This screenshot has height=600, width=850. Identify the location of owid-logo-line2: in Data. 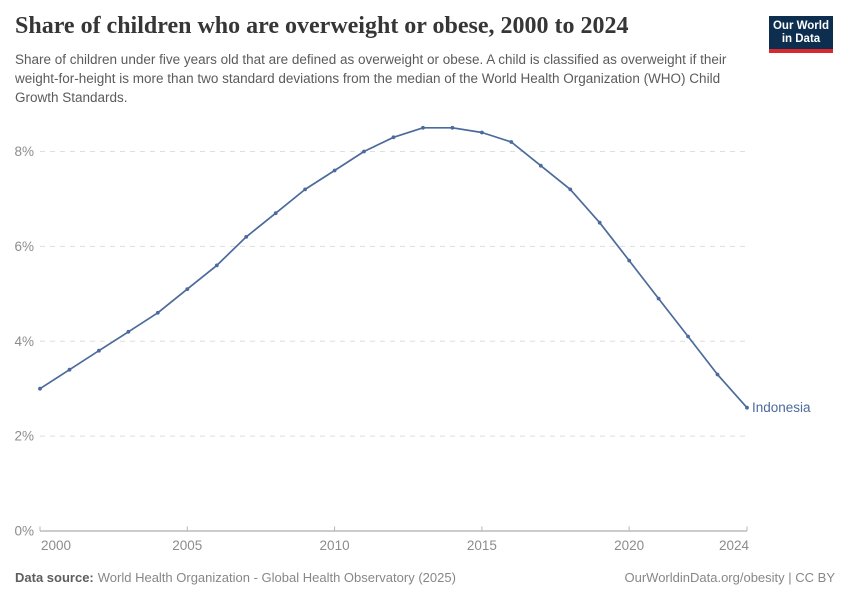
(801, 39).